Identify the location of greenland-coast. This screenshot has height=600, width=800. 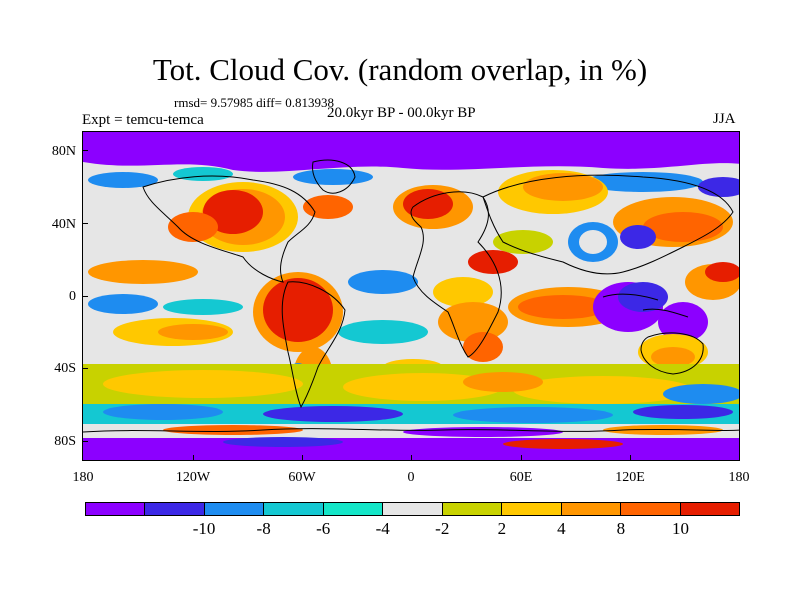
(334, 176).